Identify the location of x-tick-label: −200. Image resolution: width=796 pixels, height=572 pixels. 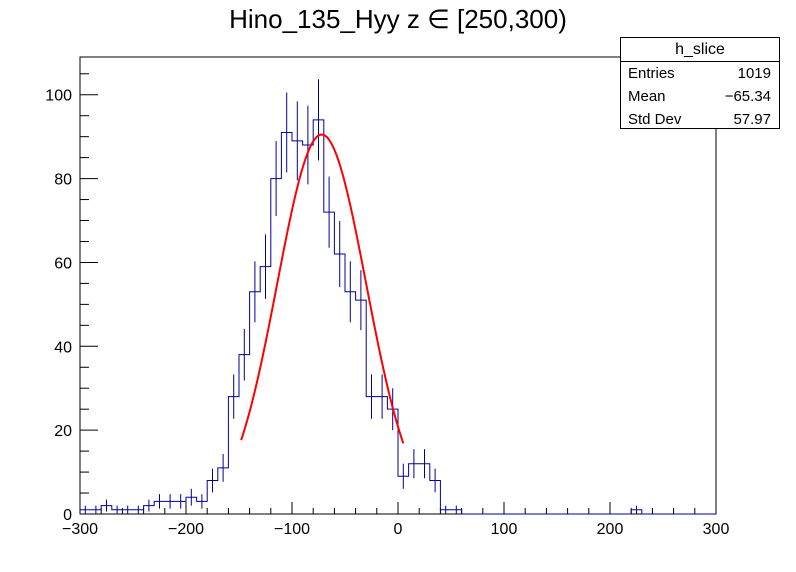
(186, 529).